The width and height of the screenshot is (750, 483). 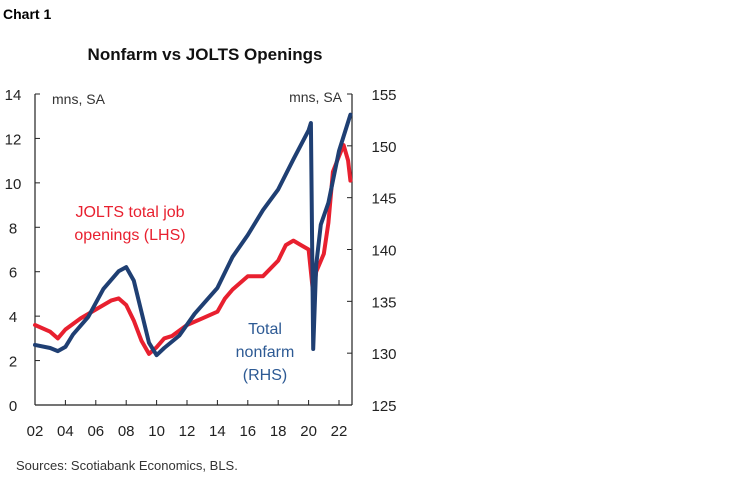 What do you see at coordinates (129, 235) in the screenshot?
I see `jolts-annotation: openings (LHS)` at bounding box center [129, 235].